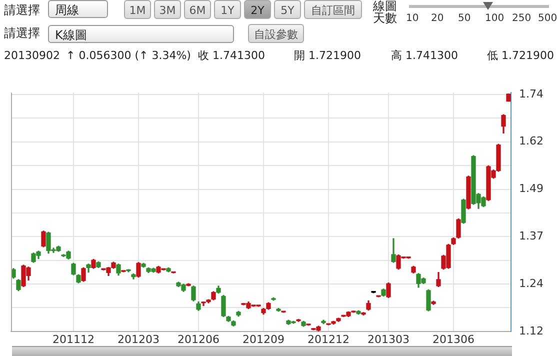 Image resolution: width=557 pixels, height=356 pixels. Describe the element at coordinates (128, 56) in the screenshot. I see `text: ↑ 0.056300 (↑ 3.34%)` at that location.